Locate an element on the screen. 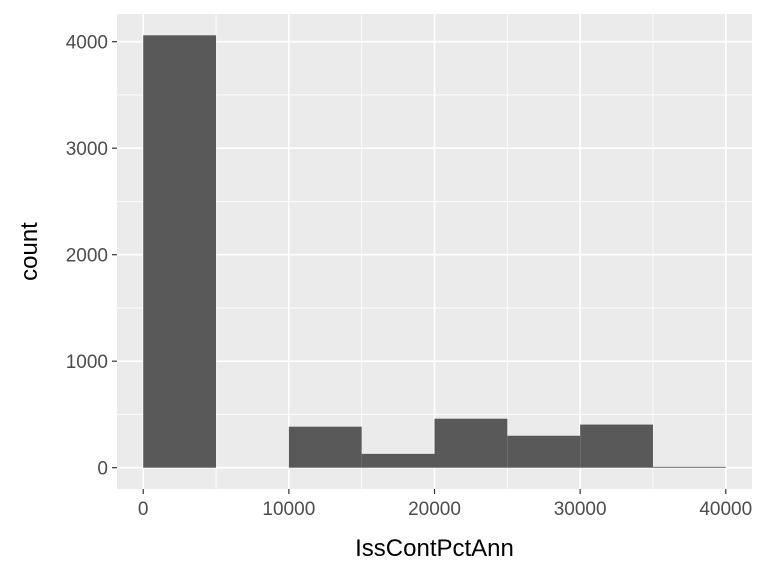  x-tick-label: 0 is located at coordinates (143, 509).